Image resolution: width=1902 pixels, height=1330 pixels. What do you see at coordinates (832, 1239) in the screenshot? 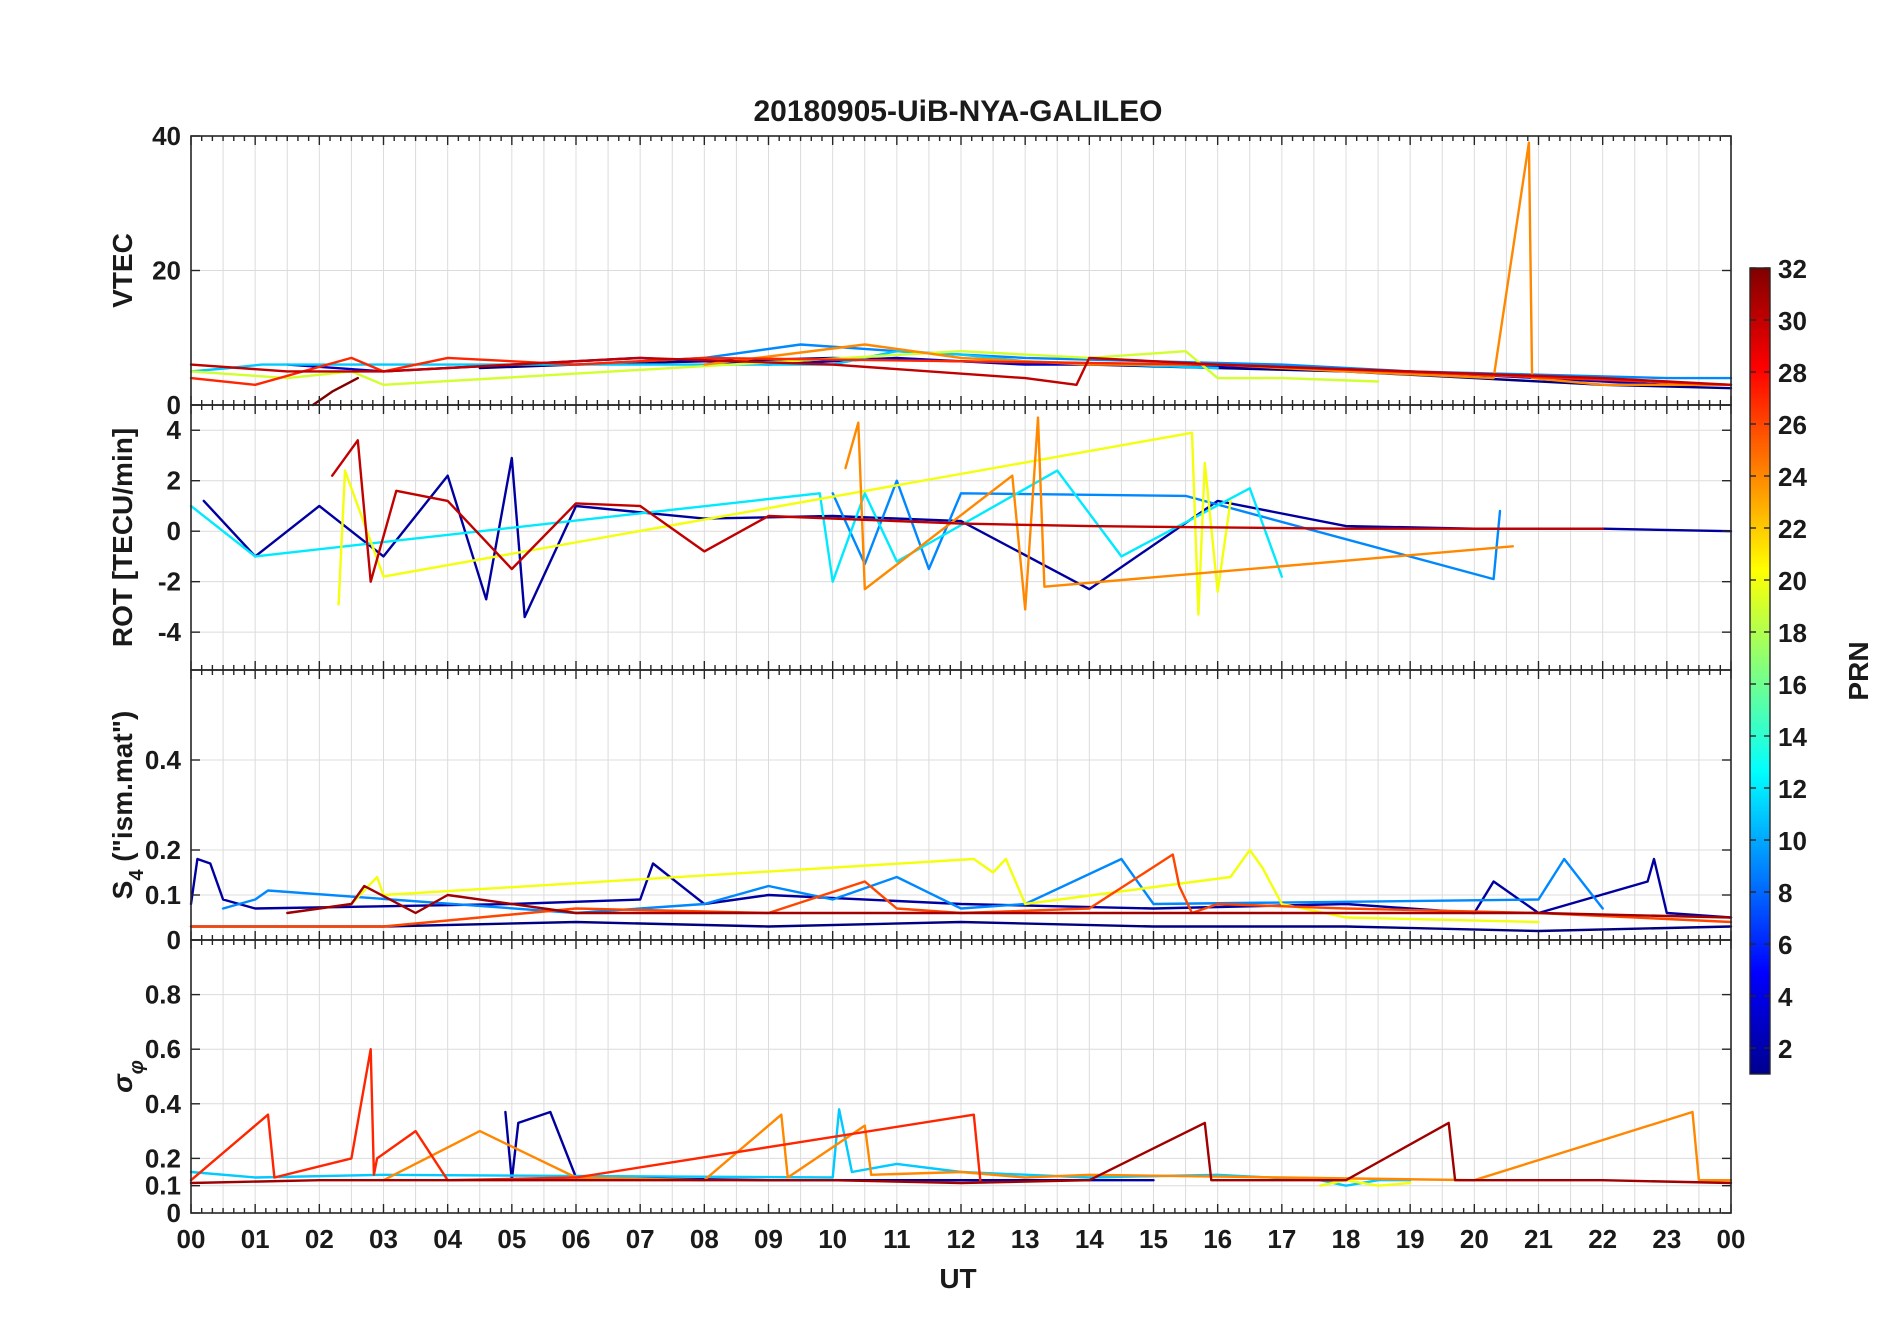
I see `x-tick-label: 10` at bounding box center [832, 1239].